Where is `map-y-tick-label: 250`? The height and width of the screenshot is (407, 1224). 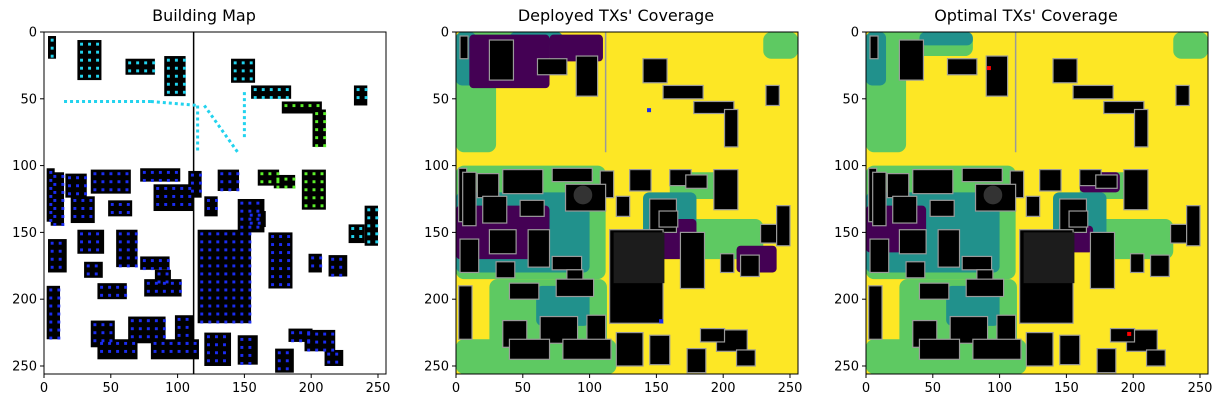
map-y-tick-label: 250 is located at coordinates (24, 366).